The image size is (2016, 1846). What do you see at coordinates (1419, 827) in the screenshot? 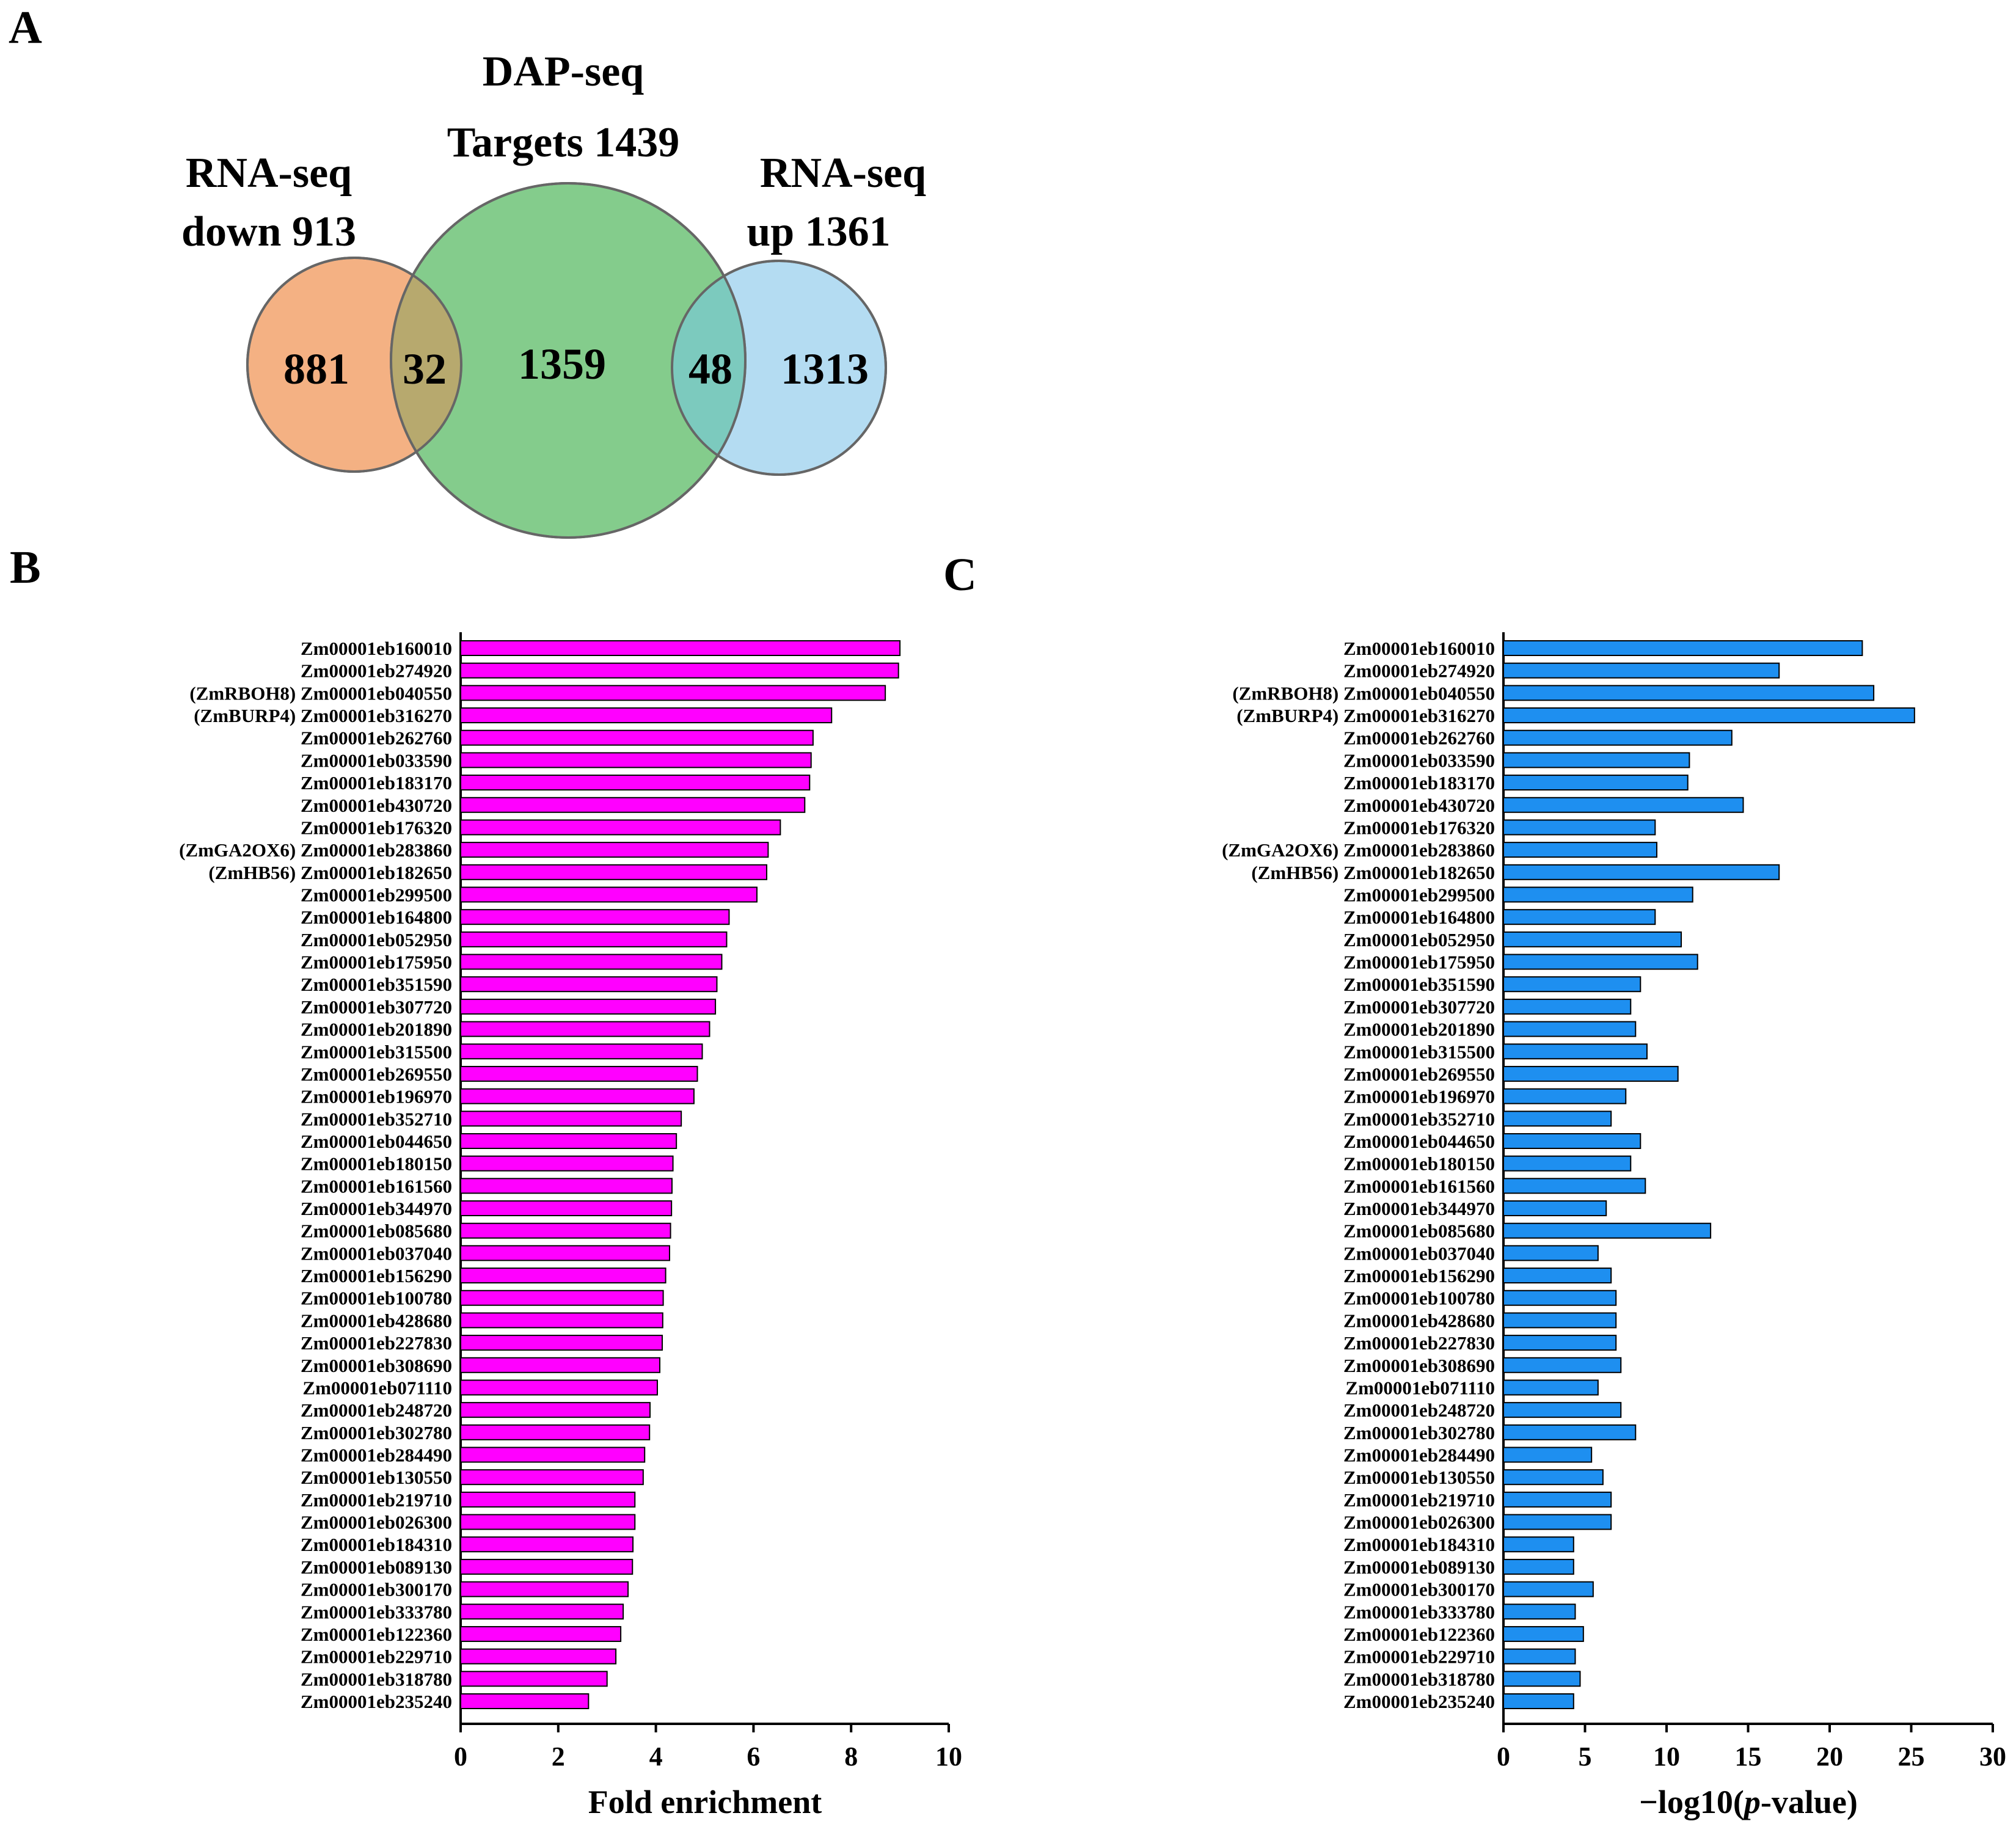
I see `pval-category-label: Zm00001eb176320` at bounding box center [1419, 827].